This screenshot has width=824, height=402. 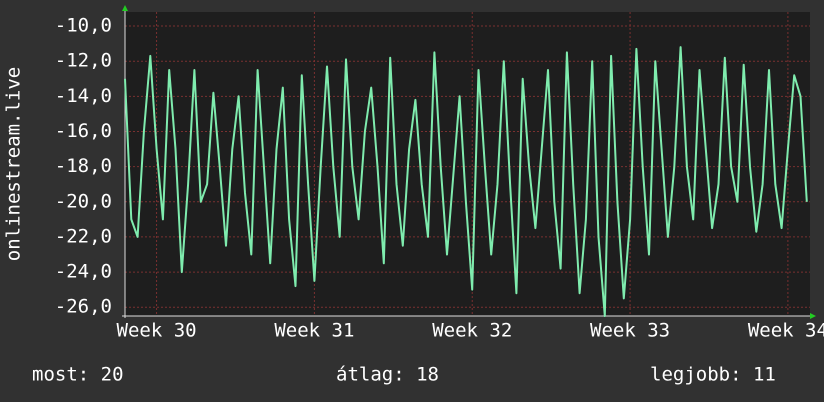 I want to click on y-tick-label: -12,0, so click(x=83, y=61).